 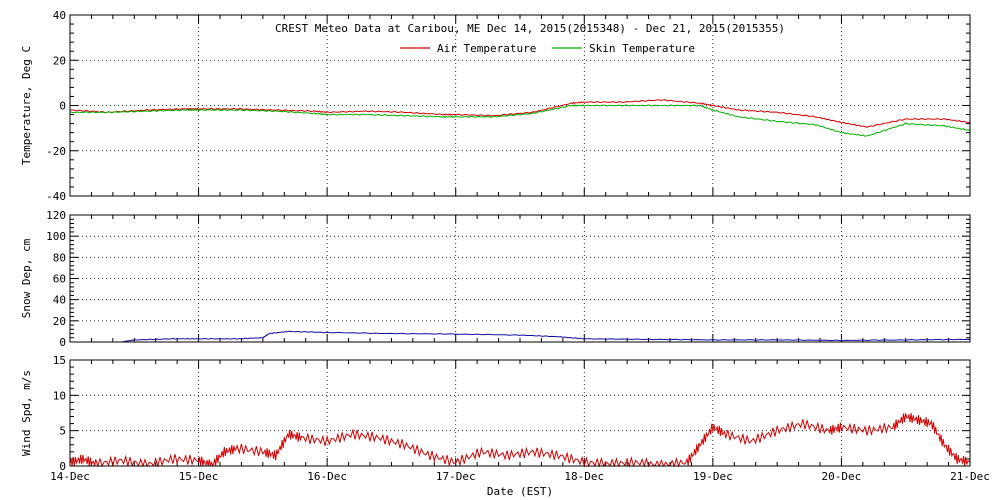 I want to click on x-tick-label: 14-Dec, so click(x=70, y=476).